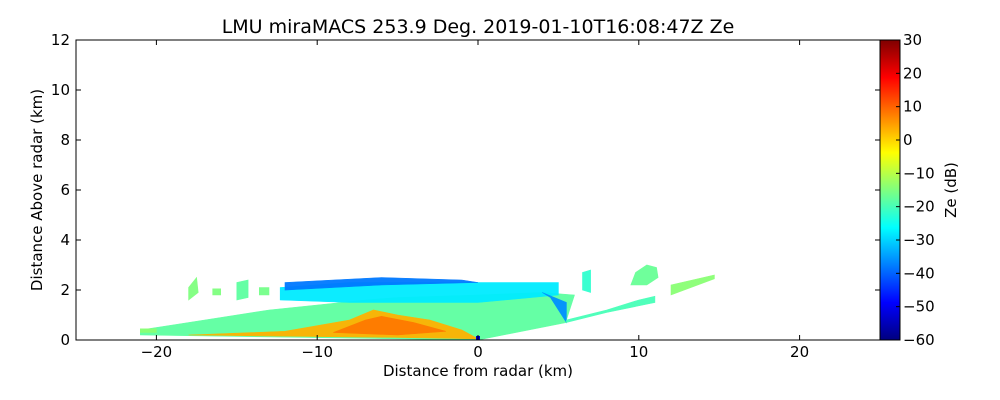 The width and height of the screenshot is (1000, 400). What do you see at coordinates (242, 290) in the screenshot?
I see `echo-patch-c` at bounding box center [242, 290].